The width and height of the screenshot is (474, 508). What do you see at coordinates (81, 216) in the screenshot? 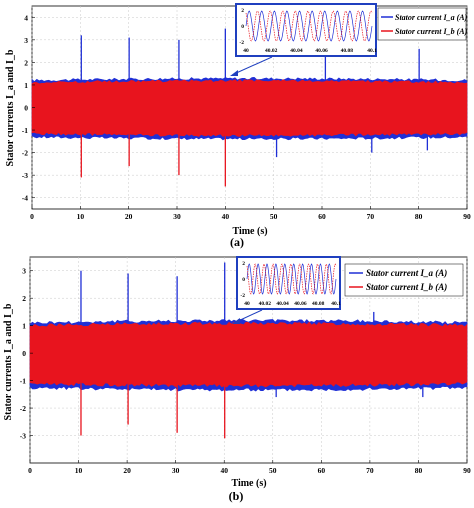
I see `x-tick-label-a: 10` at bounding box center [81, 216].